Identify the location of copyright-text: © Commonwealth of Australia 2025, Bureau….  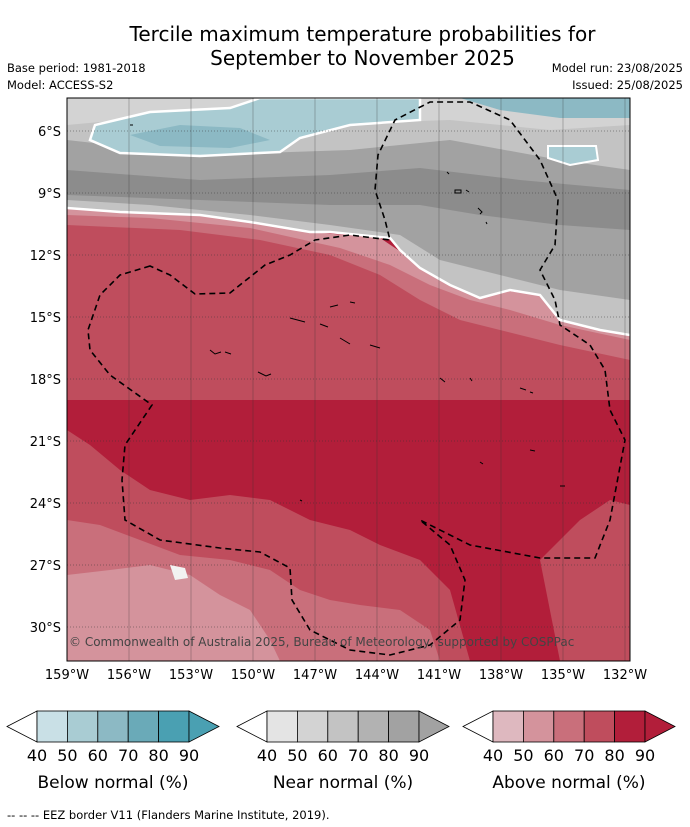
(321, 642).